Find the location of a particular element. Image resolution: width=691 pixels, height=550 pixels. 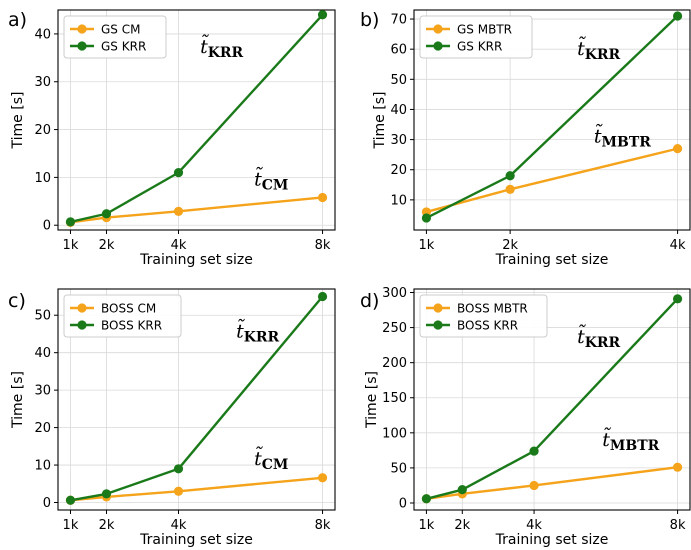

legend-label: BOSS CM is located at coordinates (128, 309).